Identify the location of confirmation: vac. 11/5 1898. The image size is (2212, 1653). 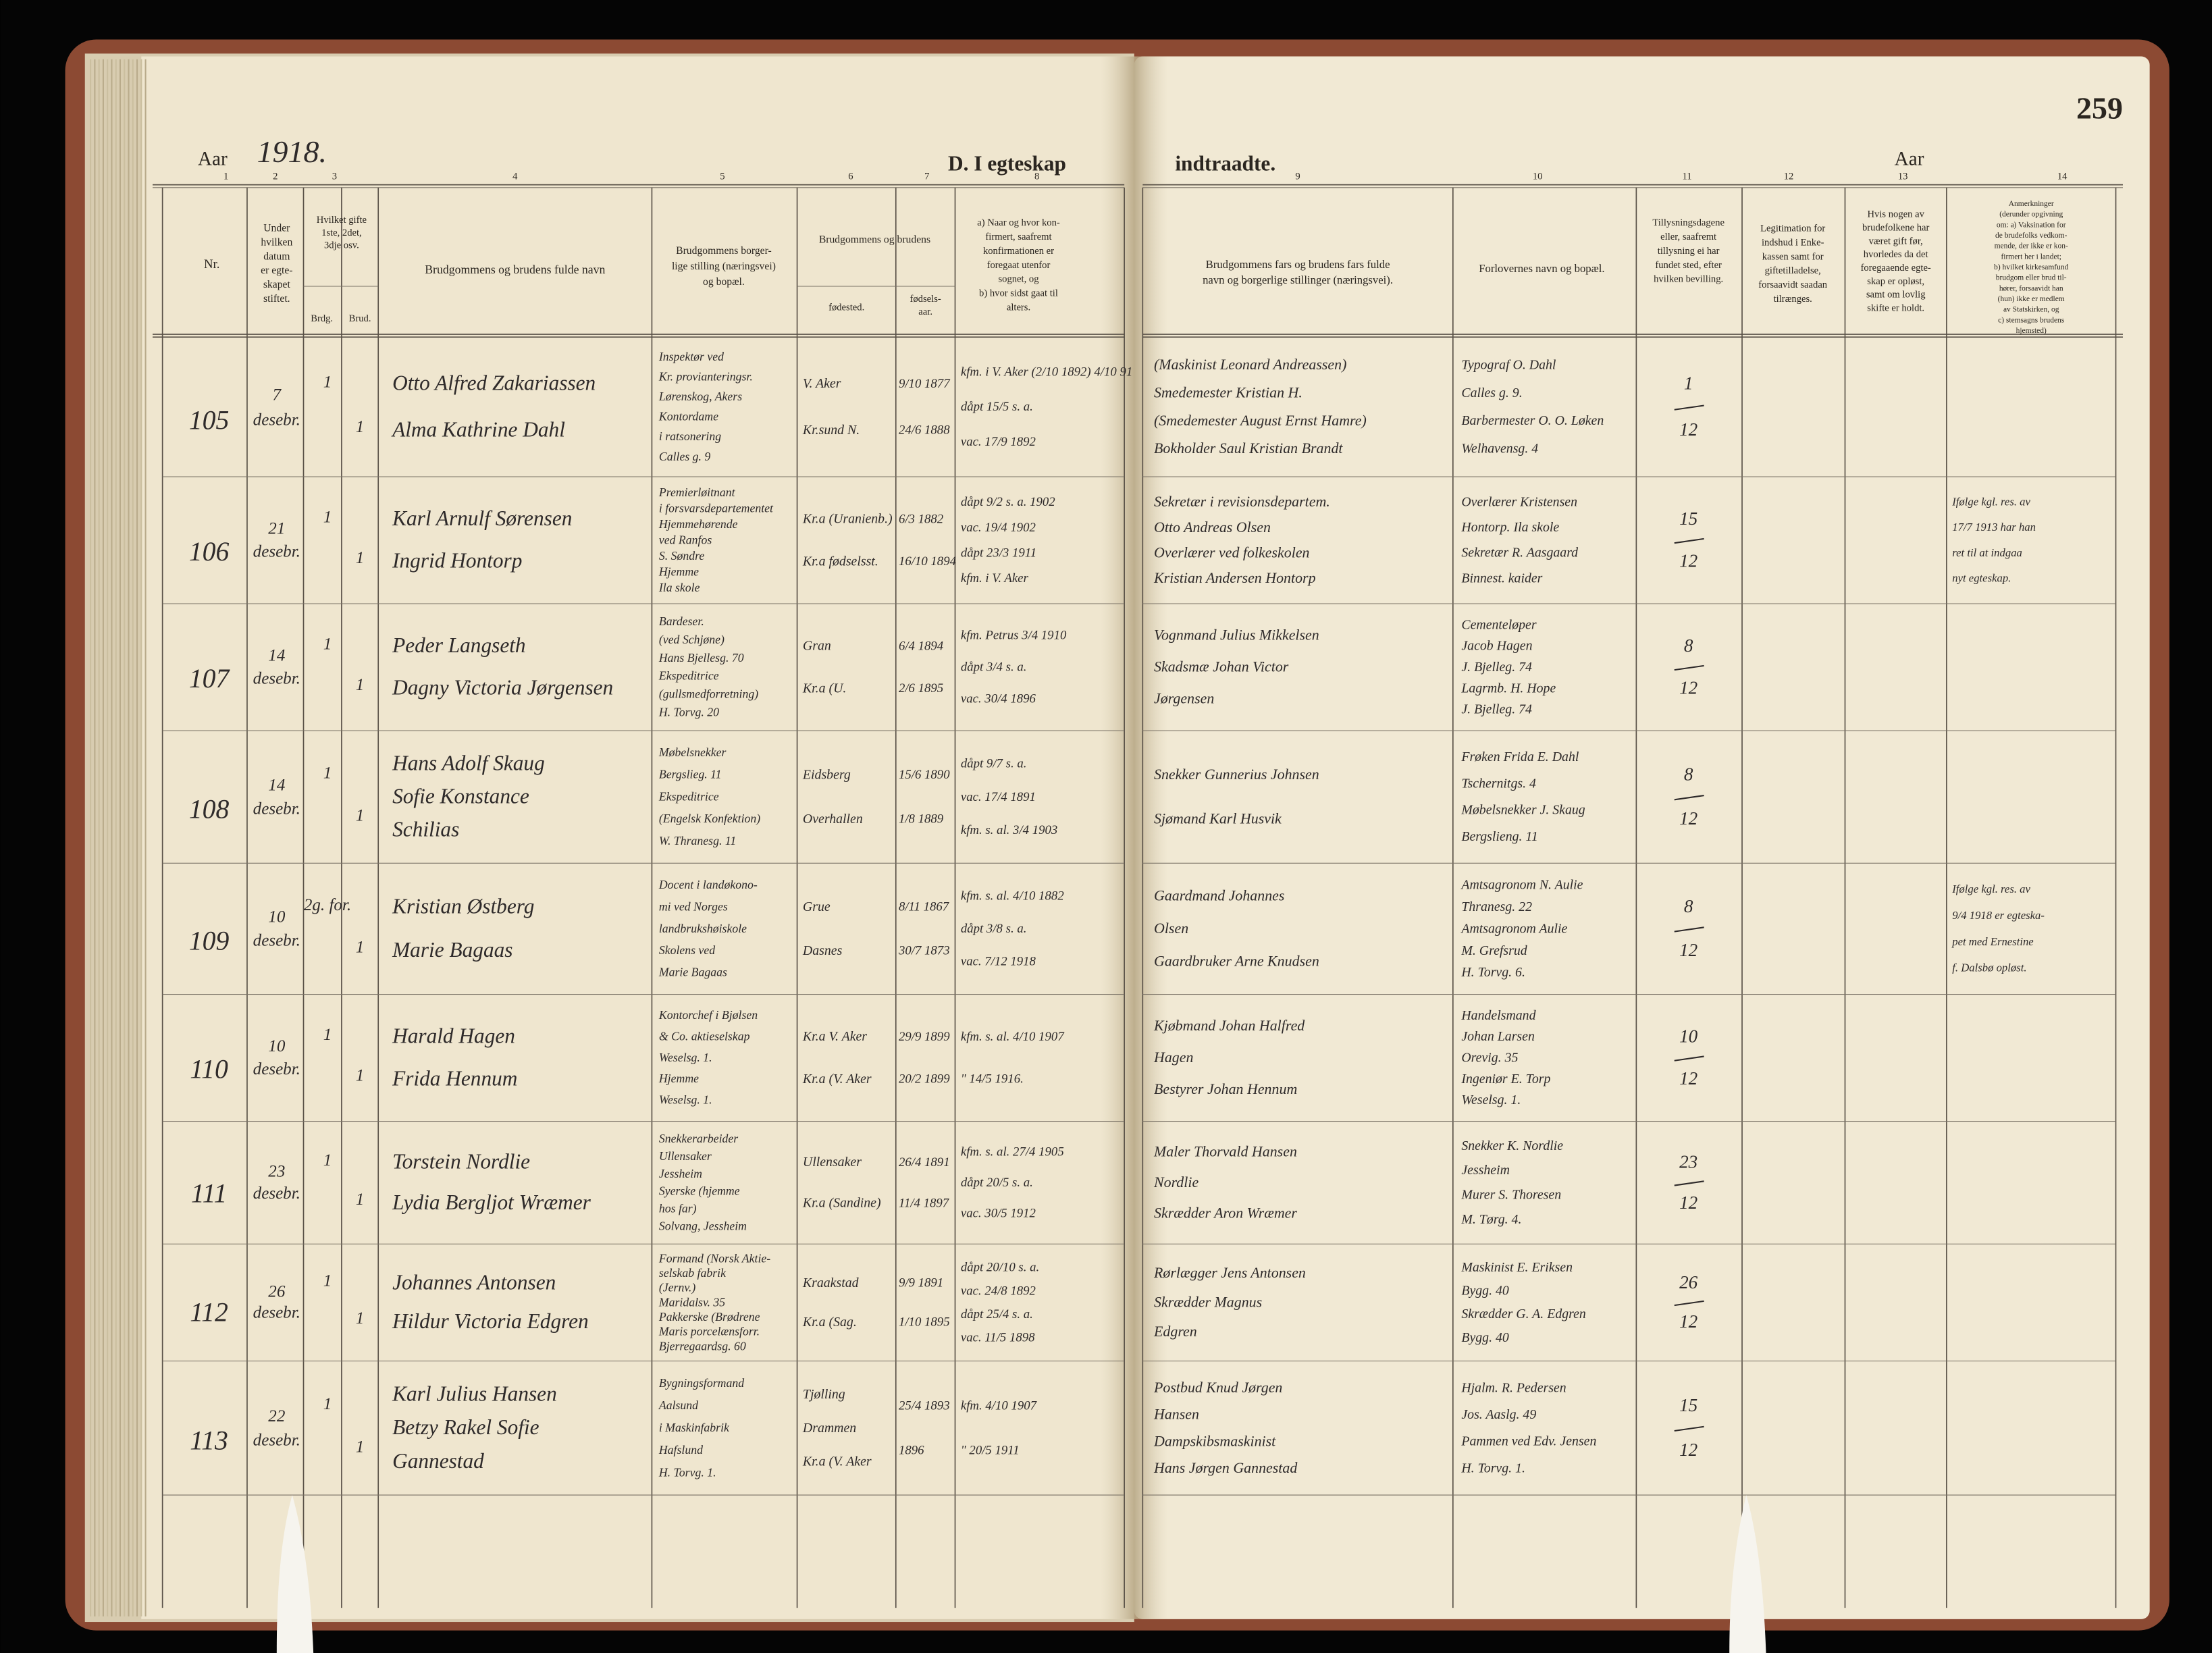
(998, 1338).